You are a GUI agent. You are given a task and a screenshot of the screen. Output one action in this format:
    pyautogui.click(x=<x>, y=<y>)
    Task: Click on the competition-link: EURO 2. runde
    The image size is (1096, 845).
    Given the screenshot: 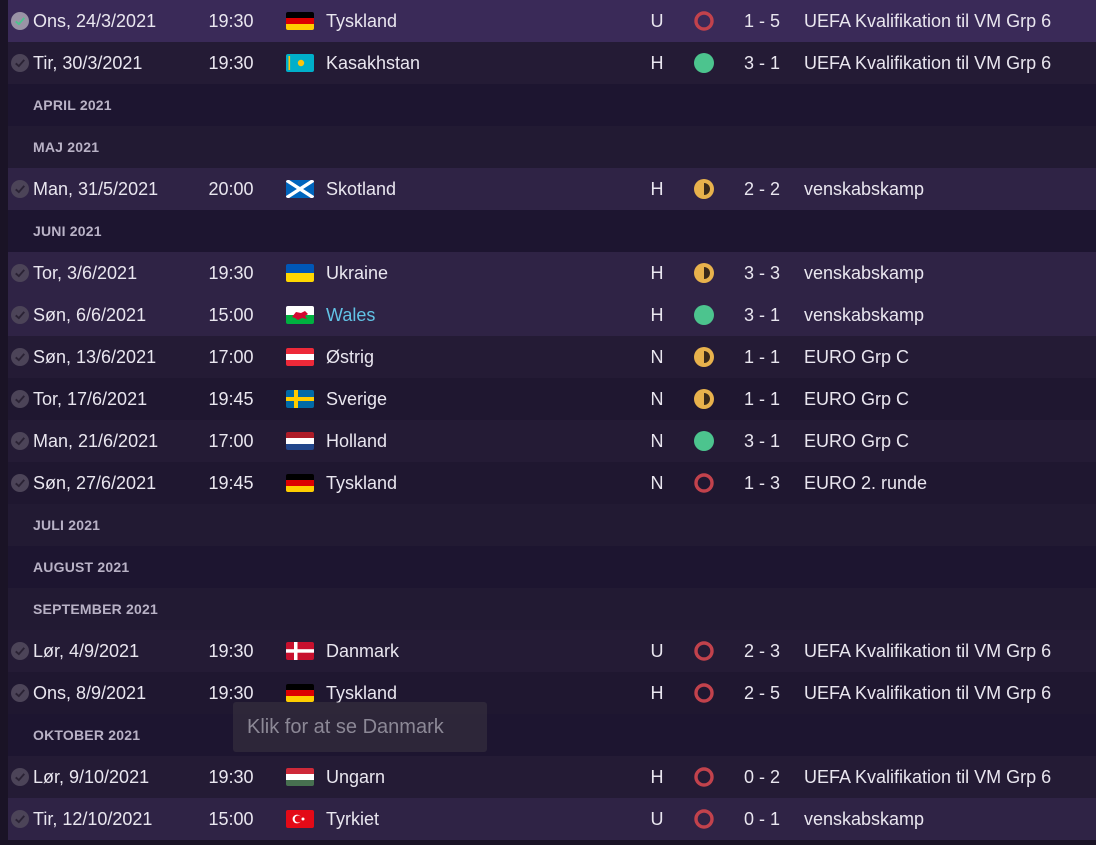 What is the action you would take?
    pyautogui.click(x=866, y=482)
    